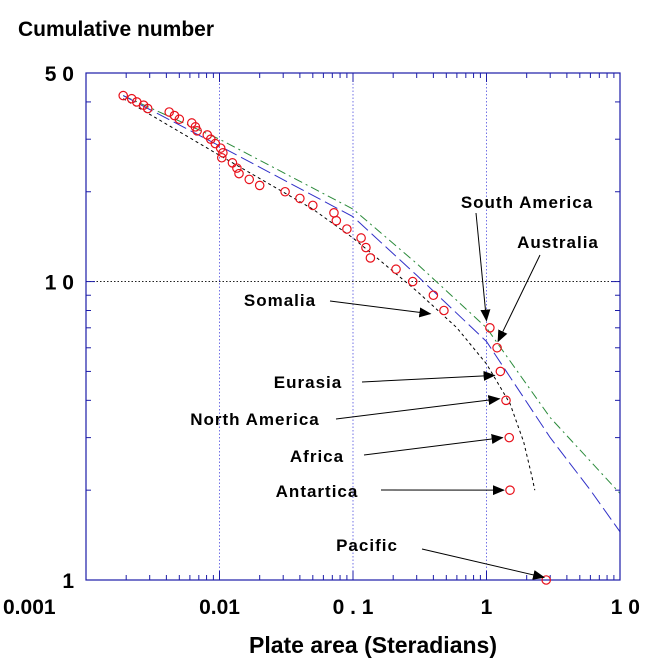  Describe the element at coordinates (373, 645) in the screenshot. I see `x-axis-label: Plate area (Steradians)` at that location.